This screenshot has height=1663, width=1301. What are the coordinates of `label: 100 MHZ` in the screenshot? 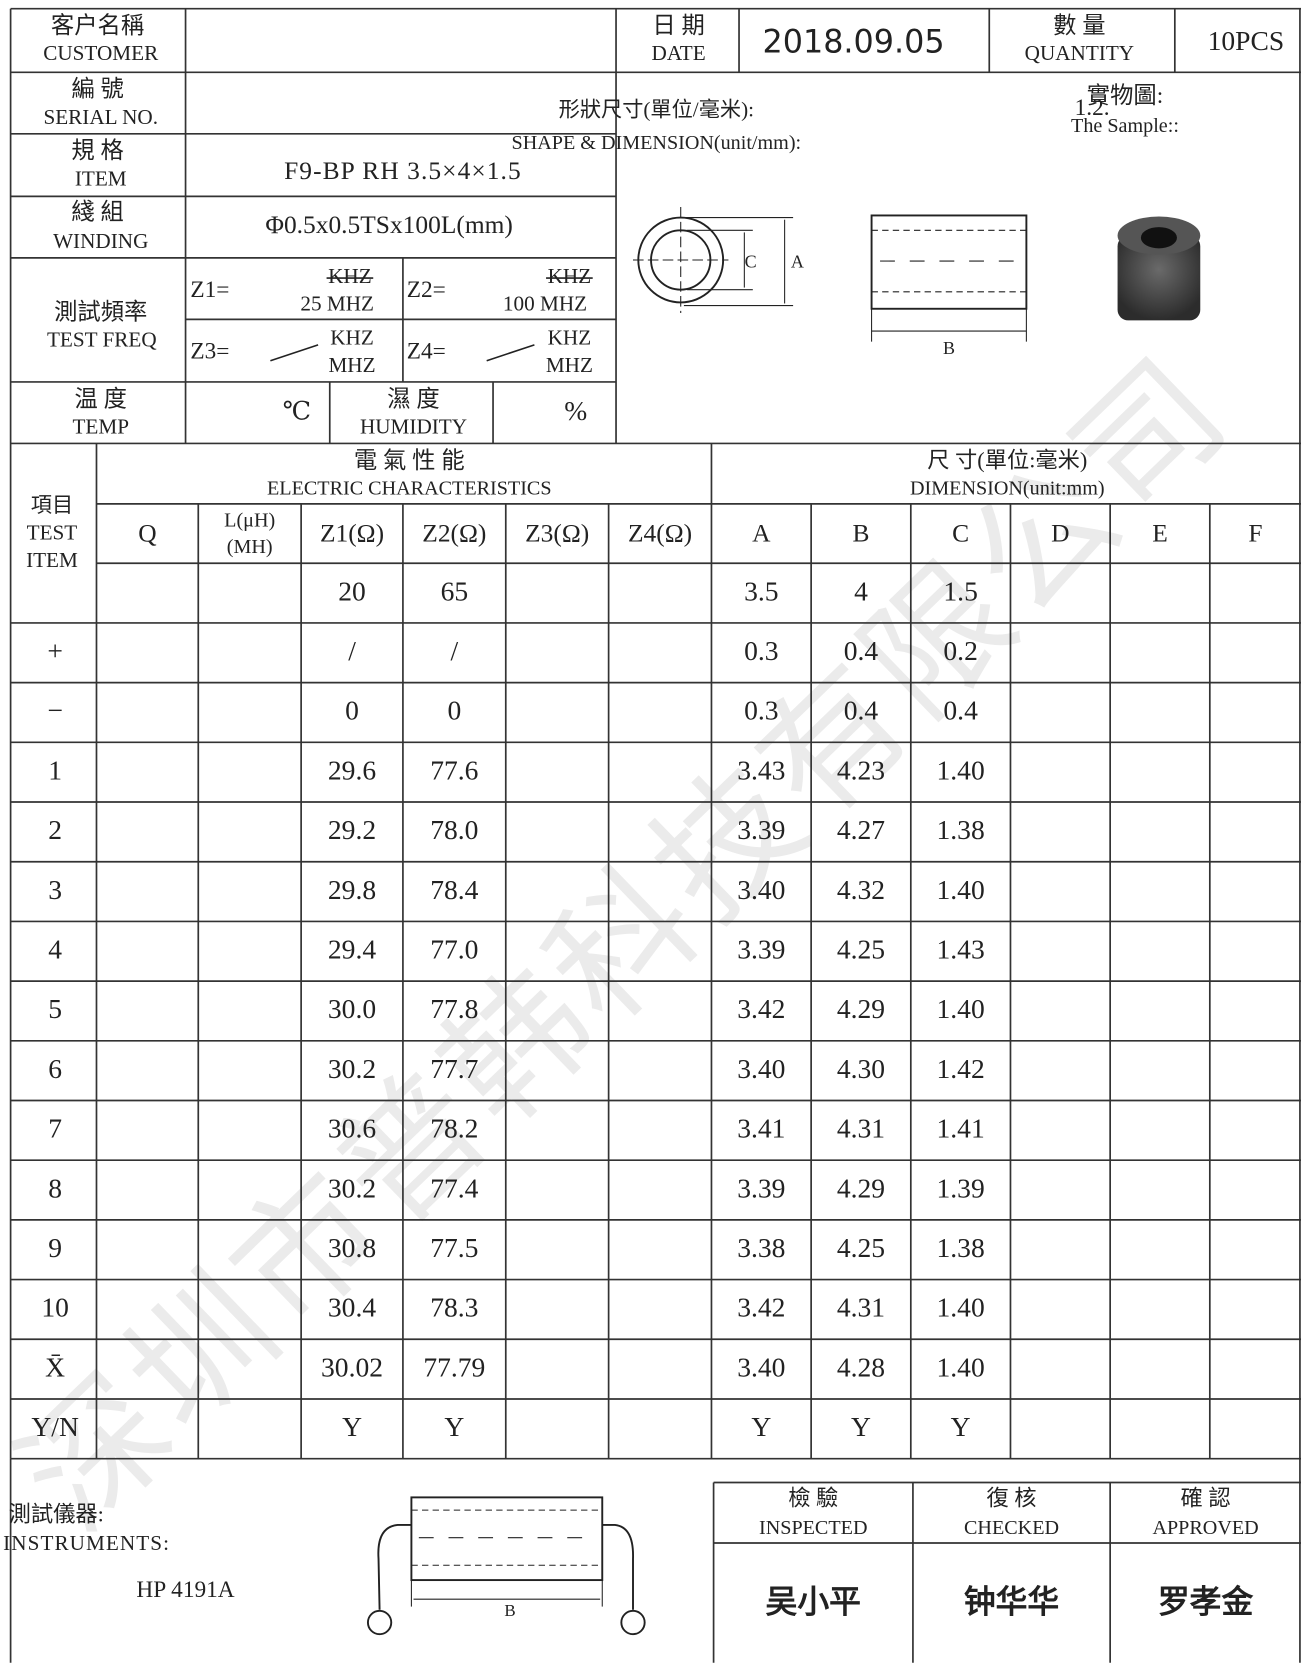 It's located at (545, 303).